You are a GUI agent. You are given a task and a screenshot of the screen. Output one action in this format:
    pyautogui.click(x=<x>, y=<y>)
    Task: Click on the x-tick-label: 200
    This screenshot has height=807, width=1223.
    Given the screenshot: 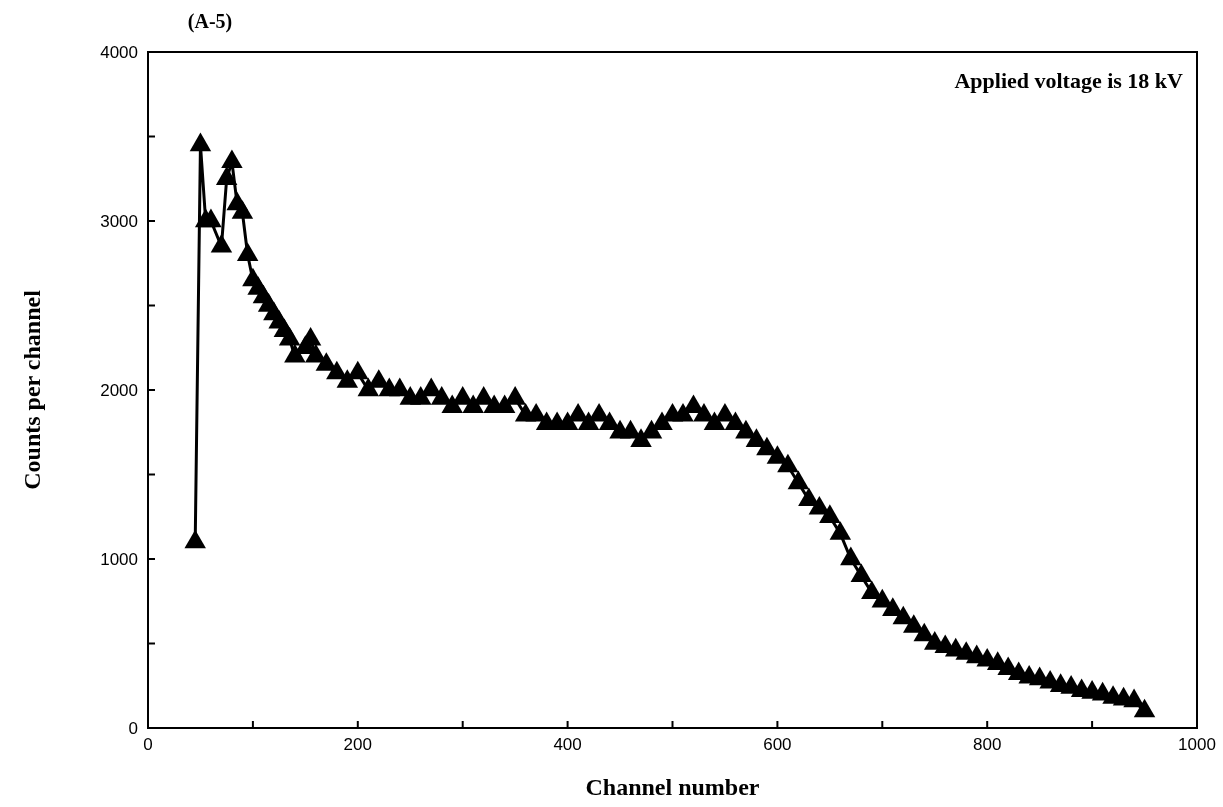 What is the action you would take?
    pyautogui.click(x=357, y=744)
    